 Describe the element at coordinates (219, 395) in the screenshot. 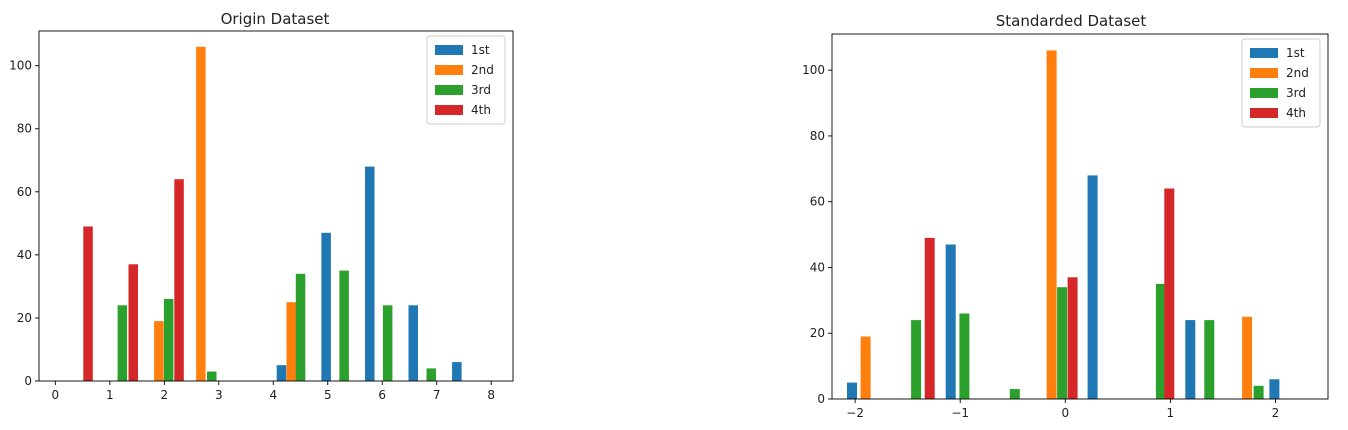

I see `x-tick-label: 3` at that location.